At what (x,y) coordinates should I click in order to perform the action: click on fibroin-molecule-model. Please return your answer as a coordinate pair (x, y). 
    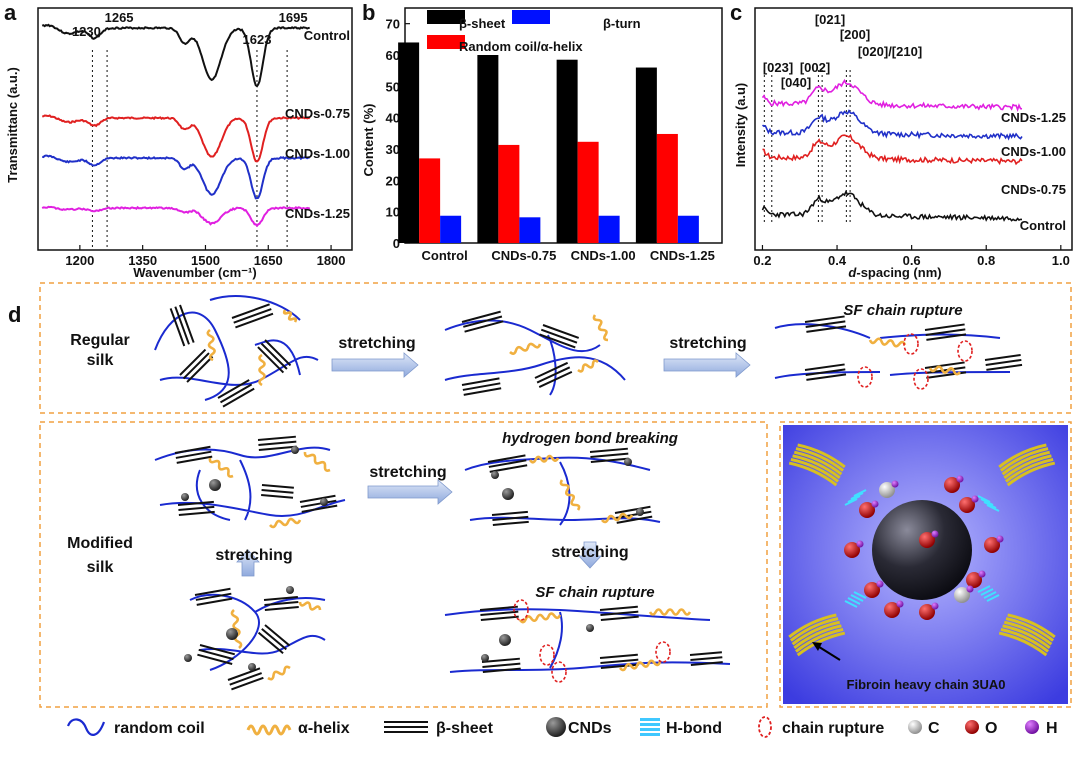
    Looking at the image, I should click on (925, 564).